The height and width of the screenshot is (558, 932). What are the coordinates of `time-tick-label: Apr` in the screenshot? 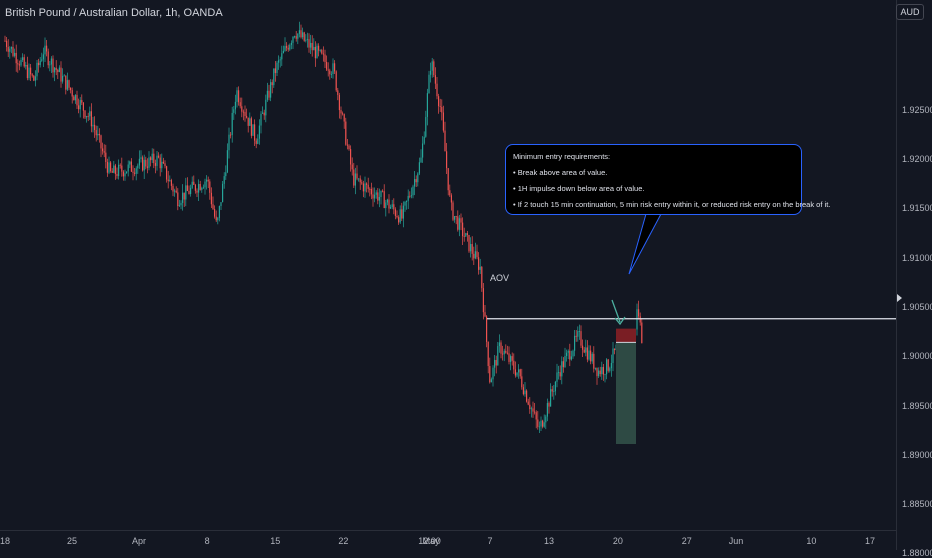 It's located at (139, 541).